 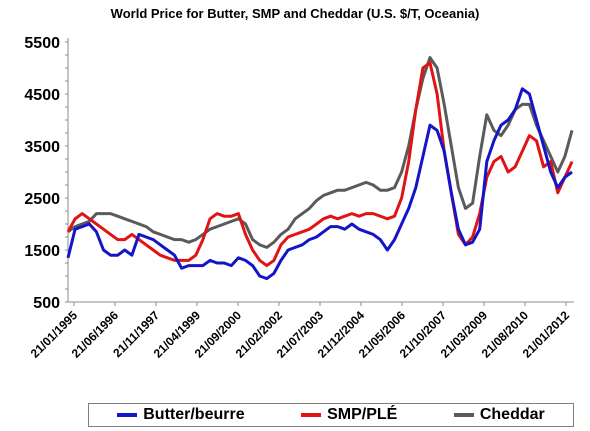 What do you see at coordinates (127, 415) in the screenshot?
I see `legend-swatch-butter` at bounding box center [127, 415].